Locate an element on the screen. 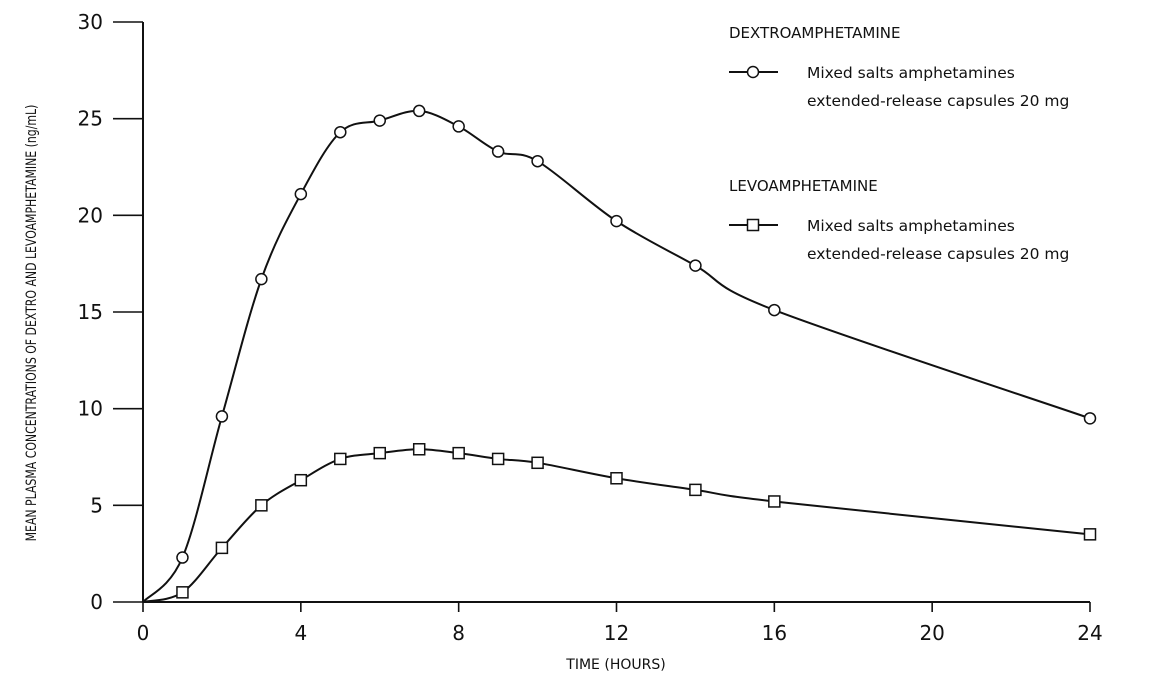 The image size is (1165, 680). legend-marker-square is located at coordinates (753, 225).